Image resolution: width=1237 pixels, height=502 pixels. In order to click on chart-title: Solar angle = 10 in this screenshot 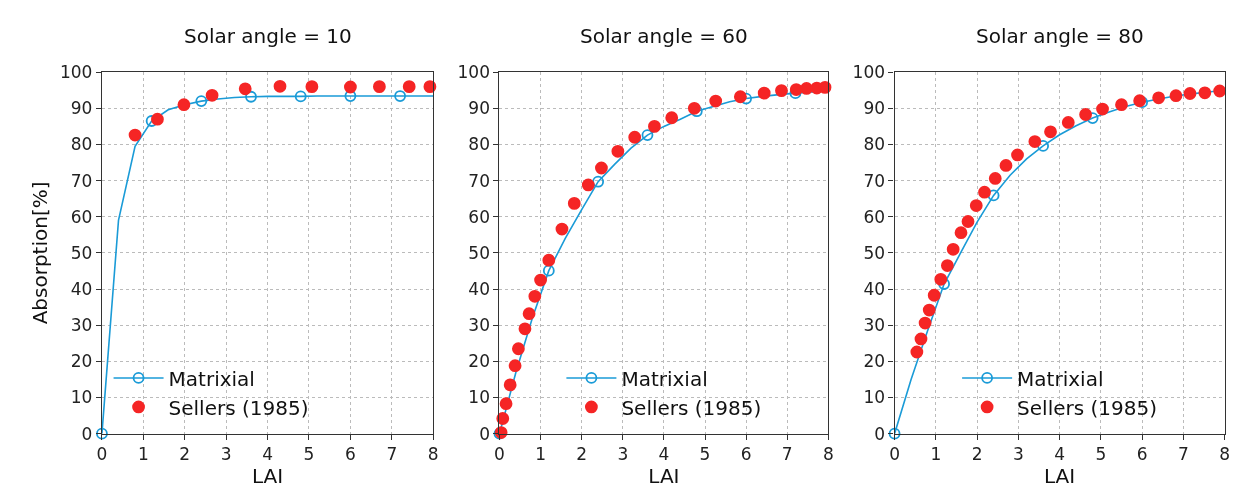, I will do `click(268, 36)`.